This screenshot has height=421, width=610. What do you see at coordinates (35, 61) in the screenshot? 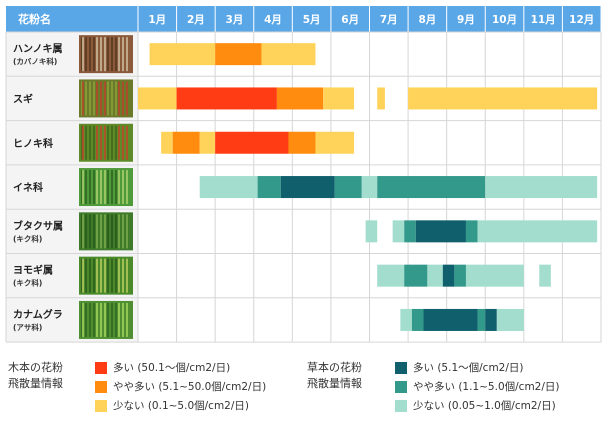
I see `pollen-family: (カバノキ科)` at bounding box center [35, 61].